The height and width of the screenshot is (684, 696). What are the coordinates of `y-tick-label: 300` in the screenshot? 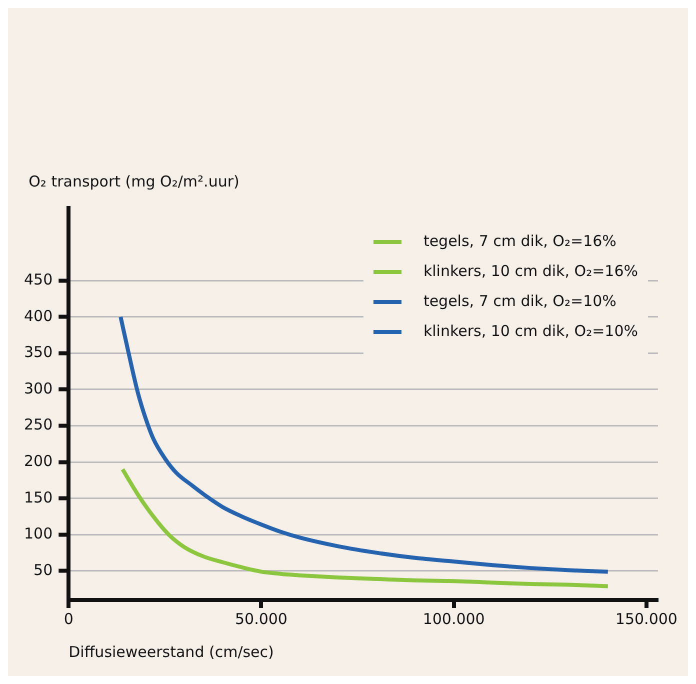 It's located at (38, 388).